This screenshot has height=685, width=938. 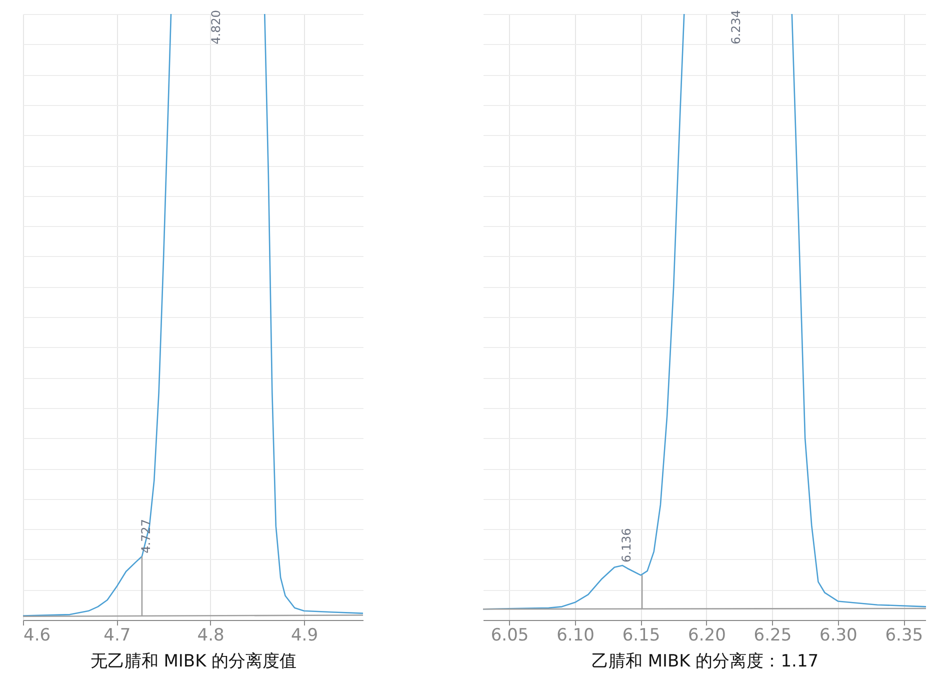 What do you see at coordinates (626, 545) in the screenshot?
I see `annotation: 6.136` at bounding box center [626, 545].